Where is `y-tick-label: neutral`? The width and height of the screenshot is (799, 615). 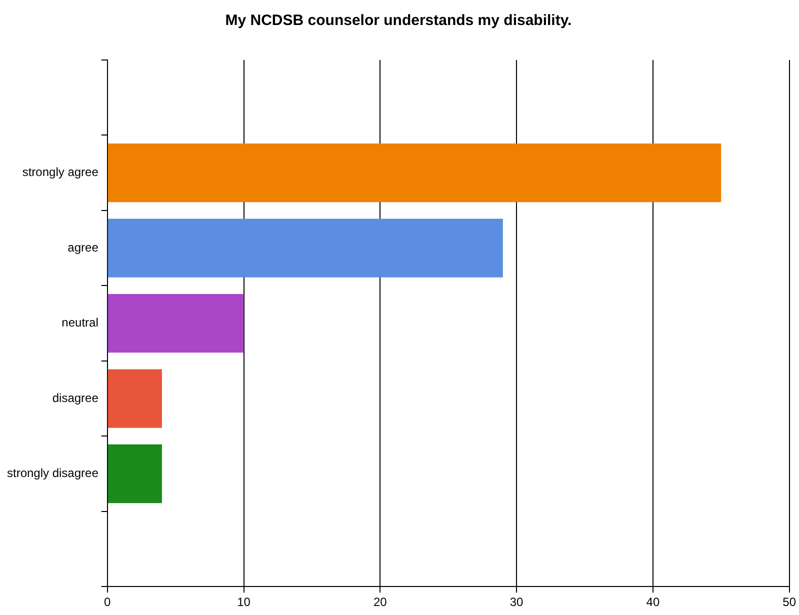
y-tick-label: neutral is located at coordinates (80, 323).